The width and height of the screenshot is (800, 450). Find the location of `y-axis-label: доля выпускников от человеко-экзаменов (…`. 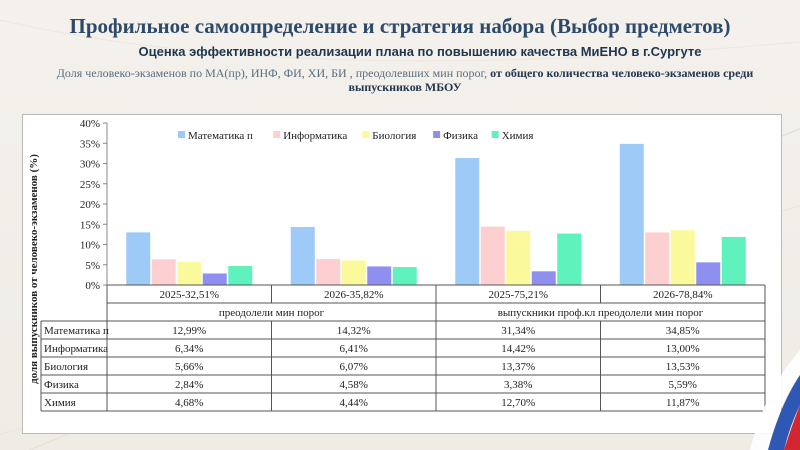

y-axis-label: доля выпускников от человеко-экзаменов (… is located at coordinates (34, 269).